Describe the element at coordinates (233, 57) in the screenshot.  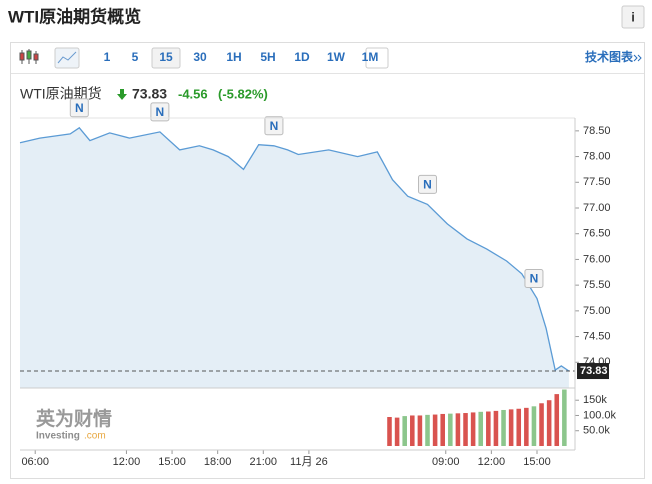
I see `interval-button: 1H` at that location.